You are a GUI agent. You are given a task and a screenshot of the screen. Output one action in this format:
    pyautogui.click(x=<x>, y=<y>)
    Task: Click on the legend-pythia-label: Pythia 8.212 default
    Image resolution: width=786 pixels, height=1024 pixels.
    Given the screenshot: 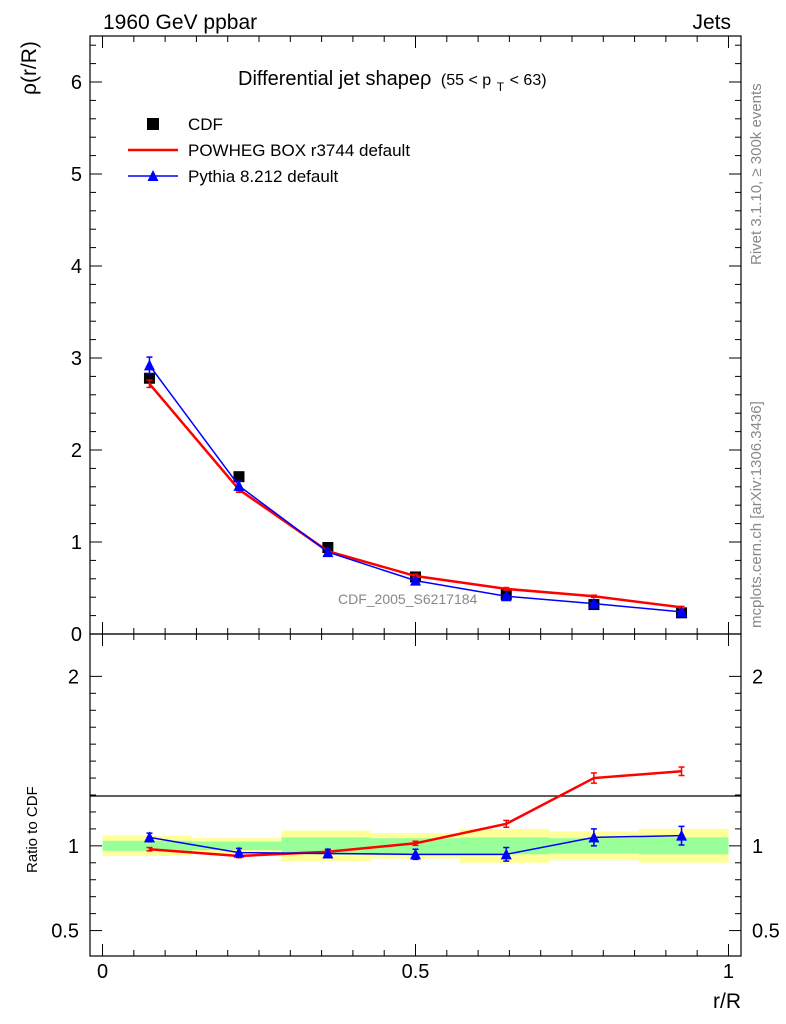 What is the action you would take?
    pyautogui.click(x=263, y=176)
    